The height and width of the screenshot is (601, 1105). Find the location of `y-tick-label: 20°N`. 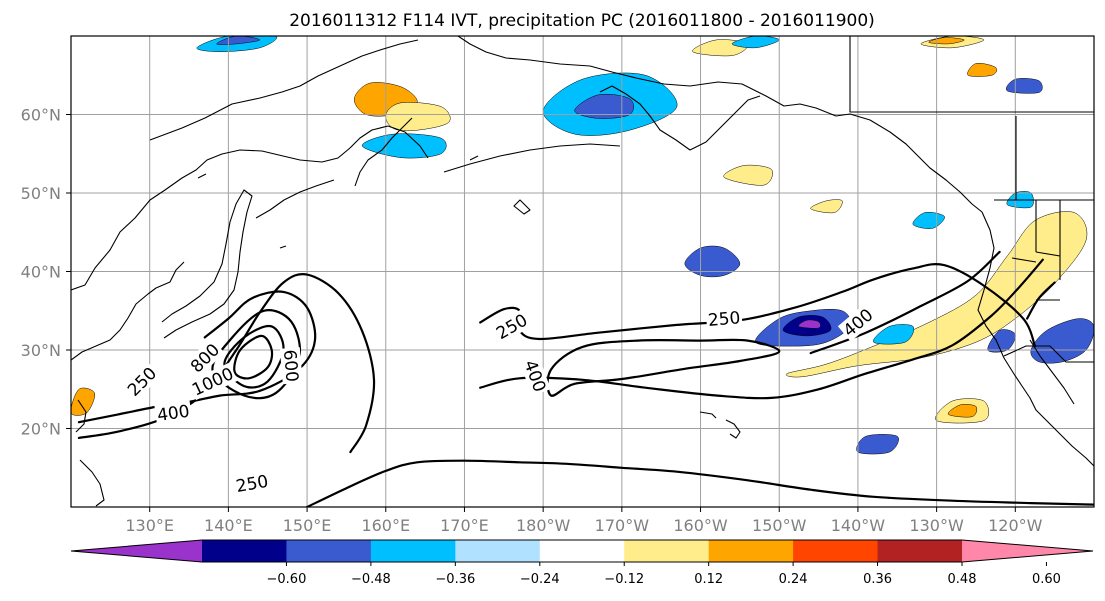

y-tick-label: 20°N is located at coordinates (41, 429).